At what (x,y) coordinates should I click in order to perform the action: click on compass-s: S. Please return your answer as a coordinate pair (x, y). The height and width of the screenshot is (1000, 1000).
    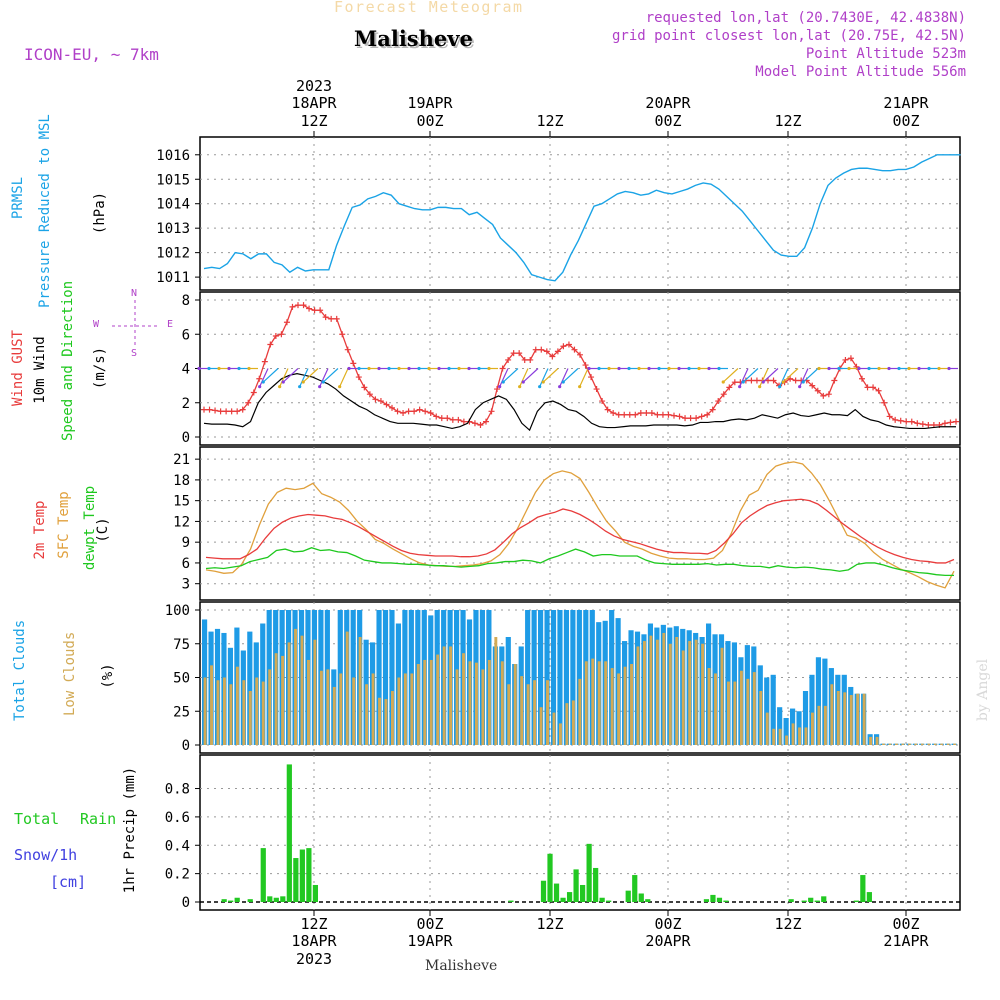
    Looking at the image, I should click on (134, 353).